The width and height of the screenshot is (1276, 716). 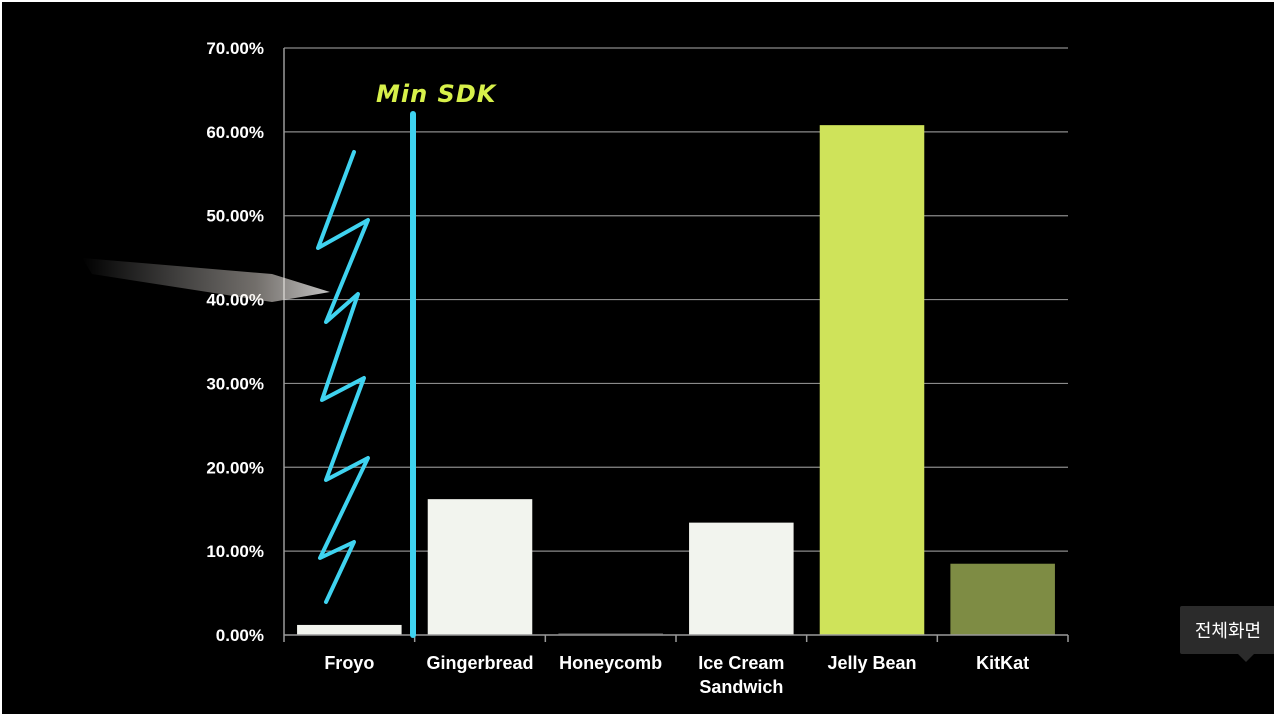 I want to click on y-tick-label: 30.00%, so click(x=235, y=383).